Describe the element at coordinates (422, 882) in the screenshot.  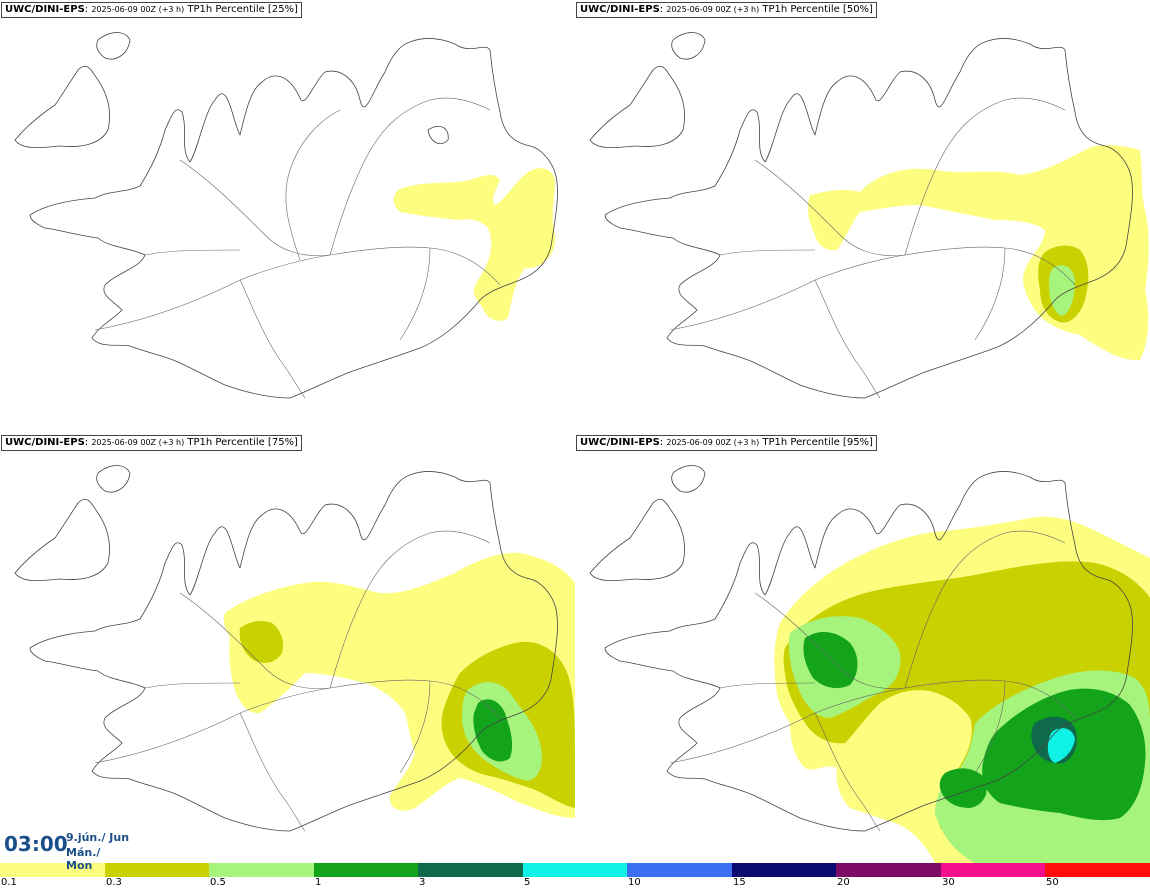
I see `colorbar-label: 3` at that location.